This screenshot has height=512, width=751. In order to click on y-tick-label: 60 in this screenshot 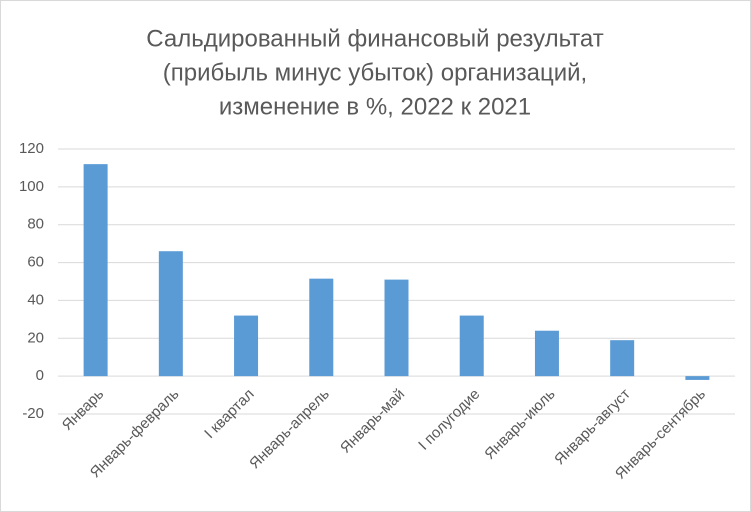, I will do `click(35, 262)`.